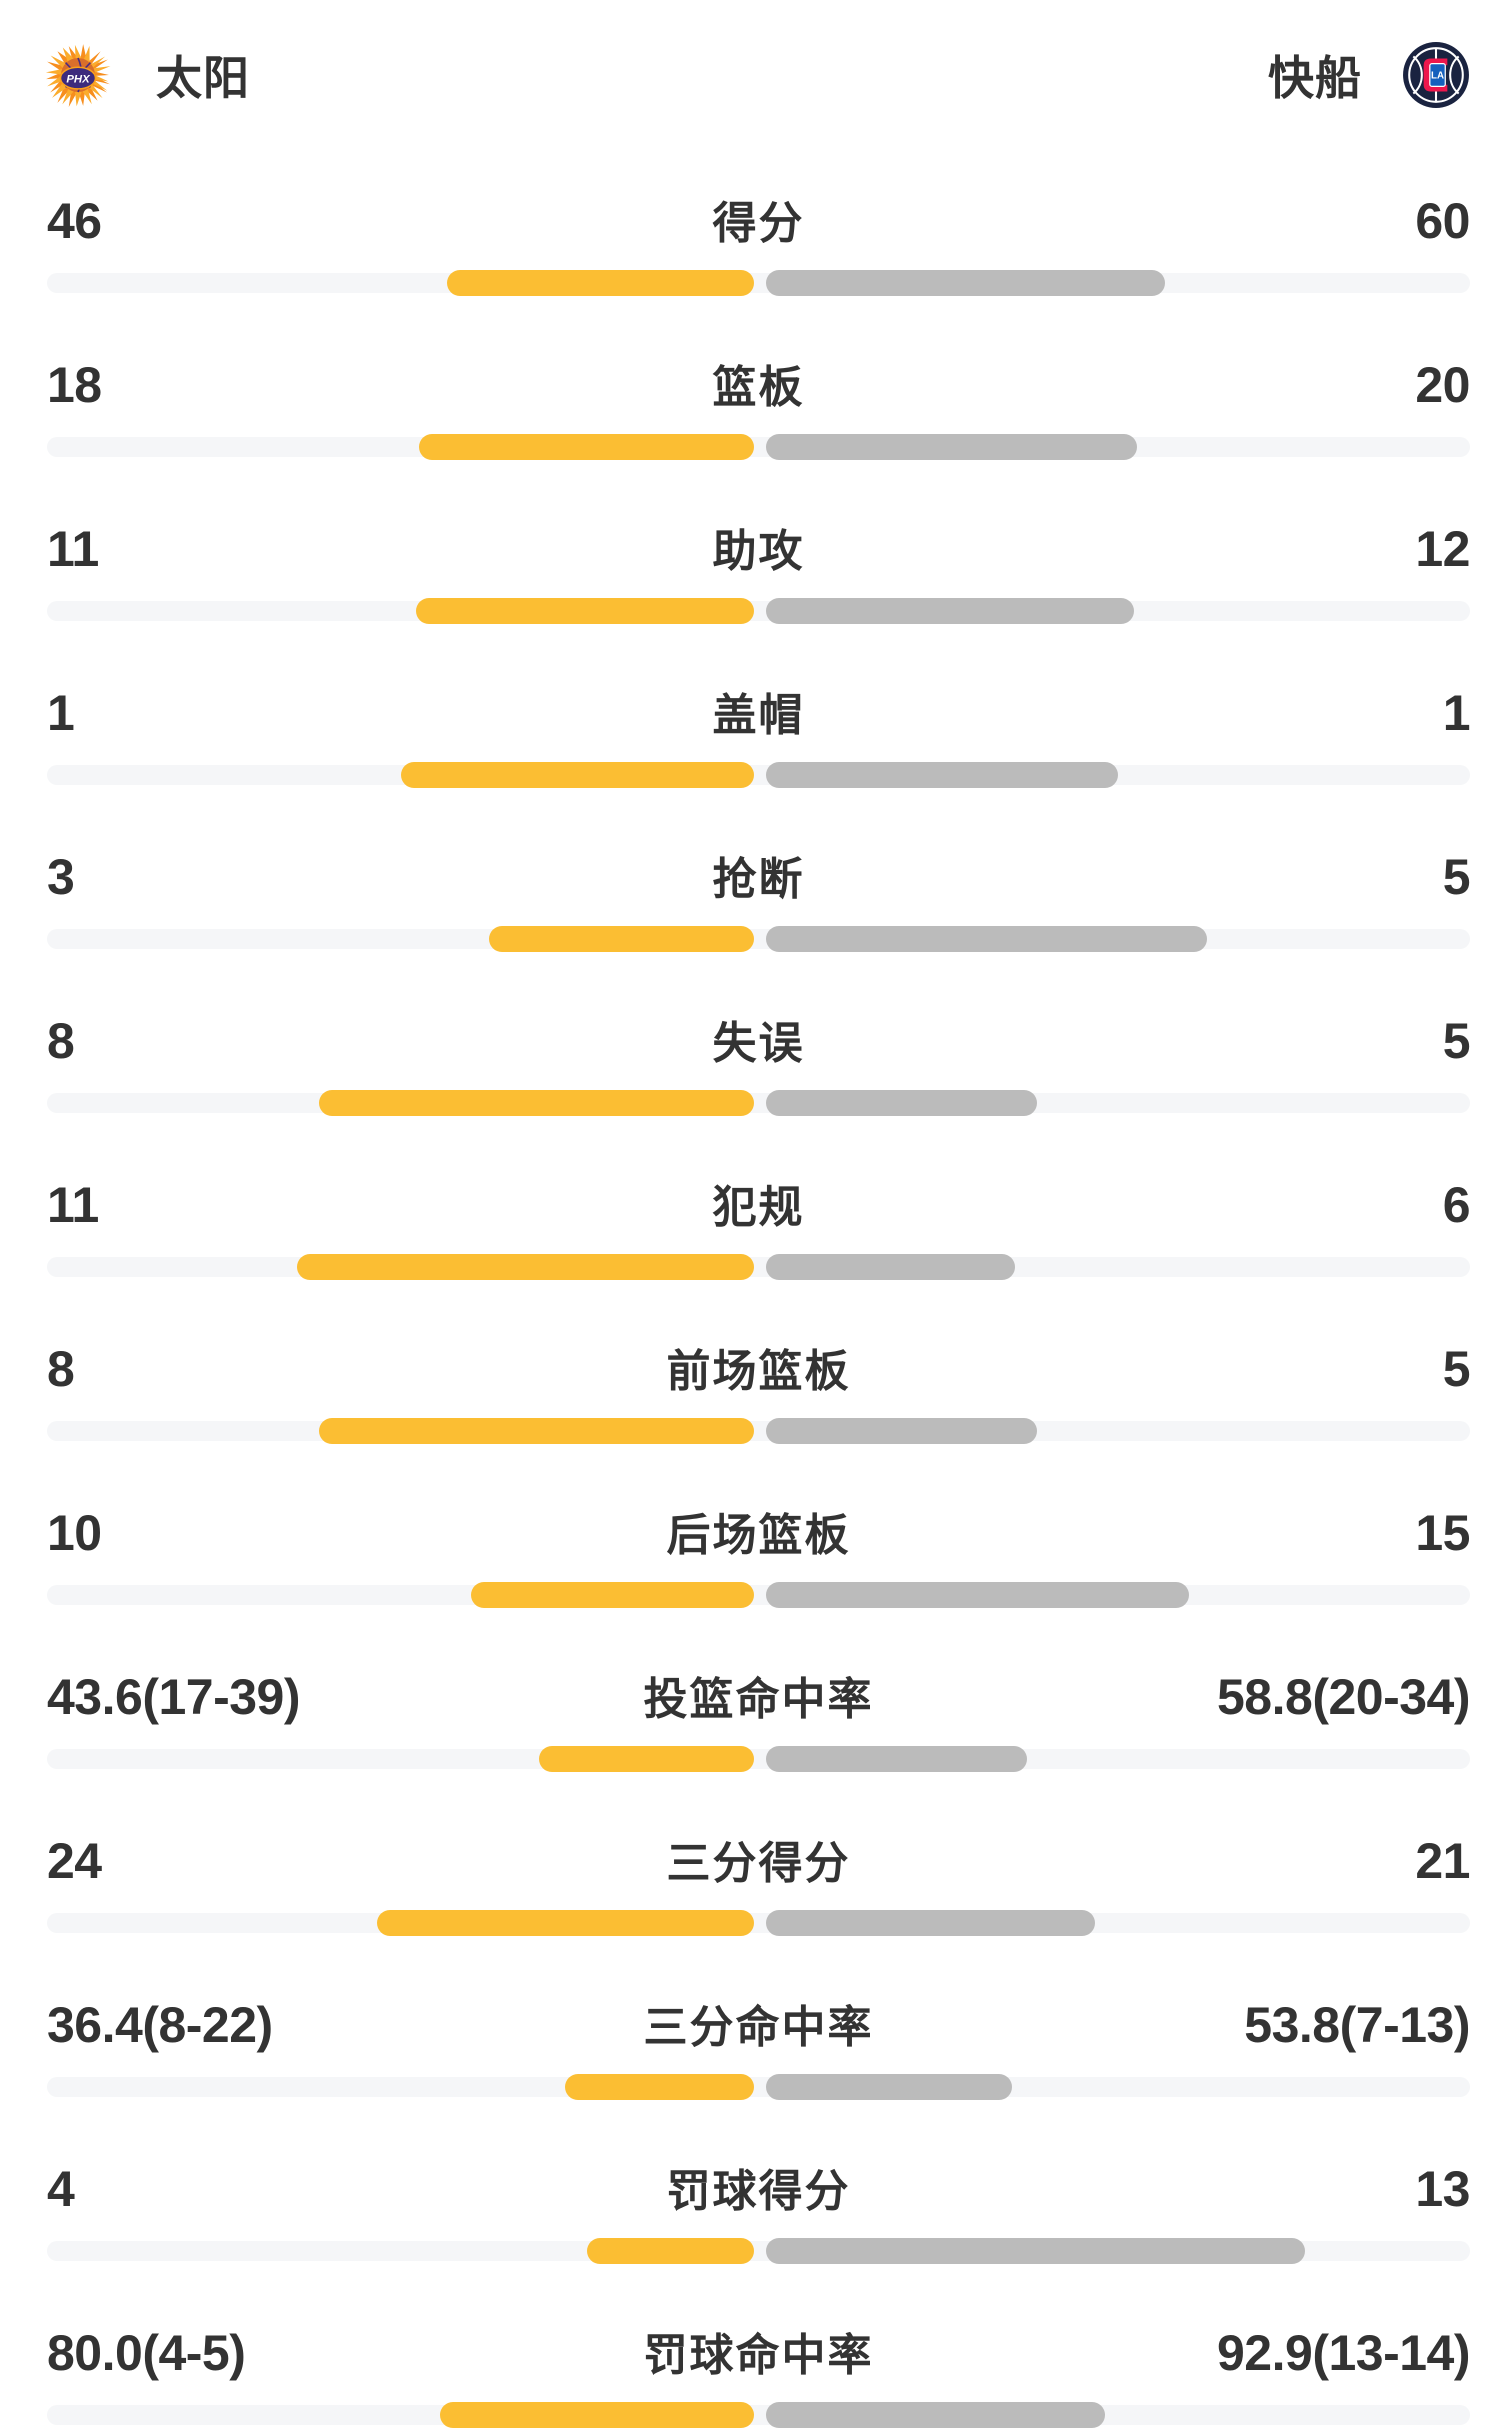  I want to click on clippers-logo: LA, so click(1436, 75).